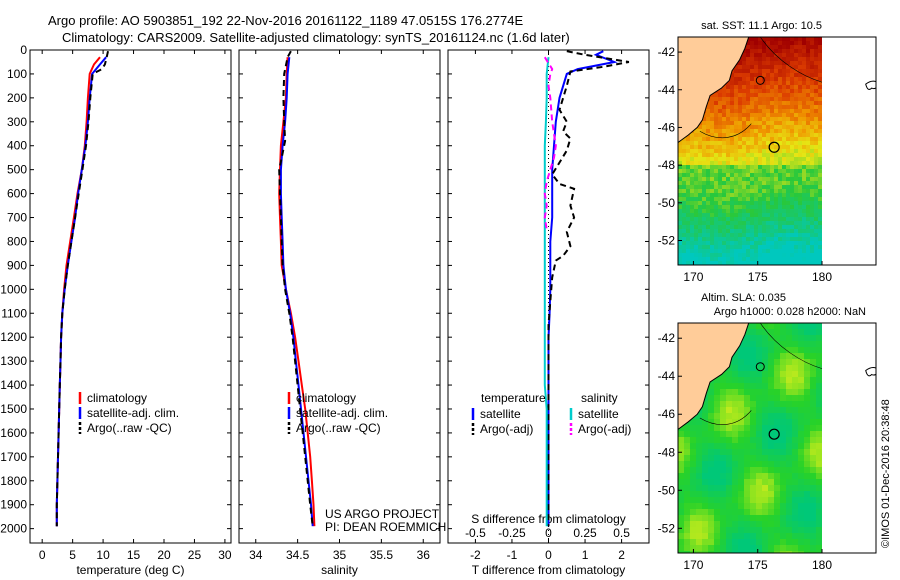  What do you see at coordinates (621, 533) in the screenshot?
I see `s-tick-label: 0.5` at bounding box center [621, 533].